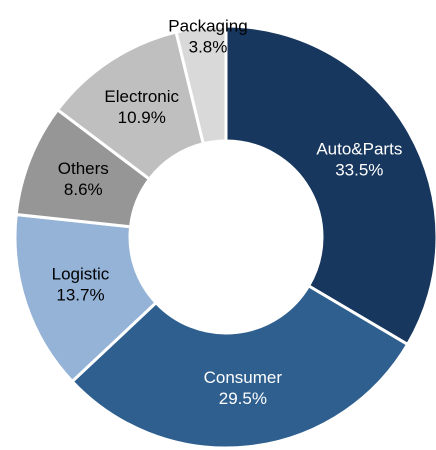  What do you see at coordinates (83, 189) in the screenshot?
I see `slice-value-label: 8.6%` at bounding box center [83, 189].